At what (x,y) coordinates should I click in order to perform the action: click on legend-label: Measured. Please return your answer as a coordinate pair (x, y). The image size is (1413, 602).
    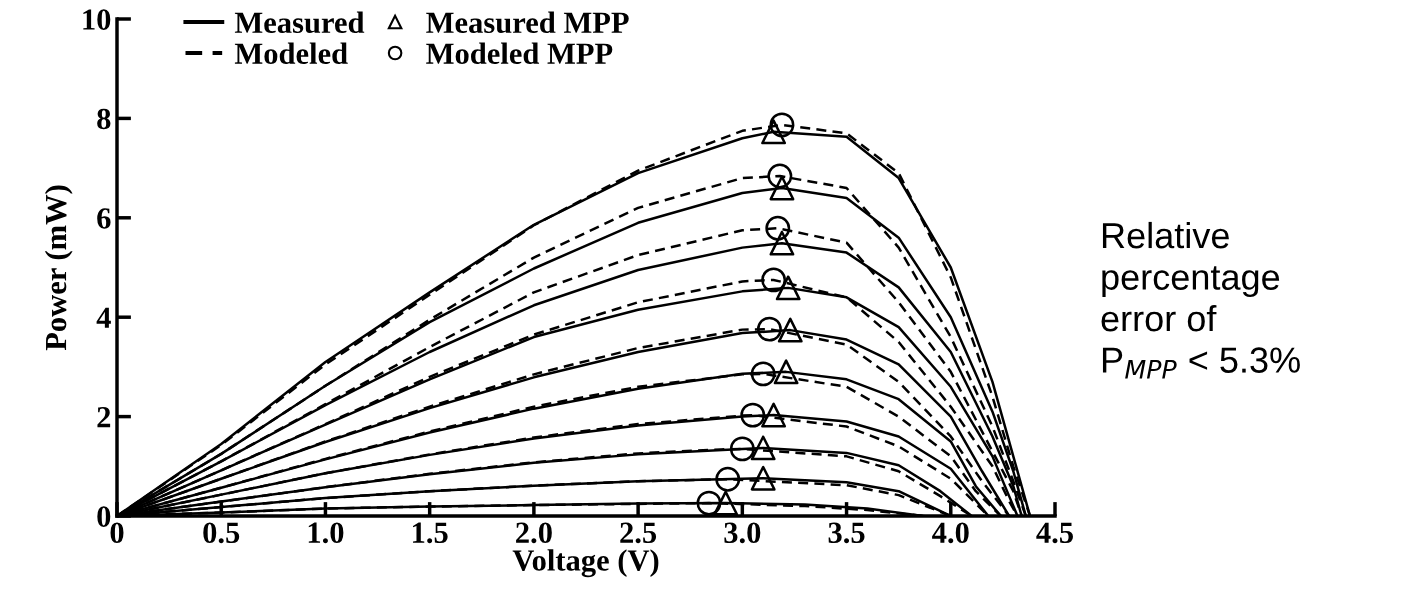
    Looking at the image, I should click on (299, 22).